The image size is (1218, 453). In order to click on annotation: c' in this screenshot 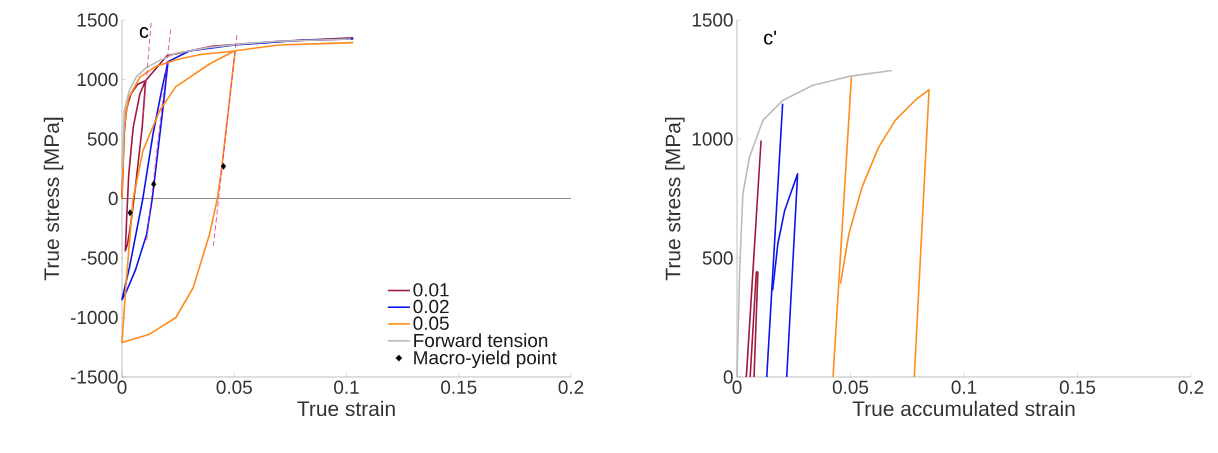, I will do `click(770, 37)`.